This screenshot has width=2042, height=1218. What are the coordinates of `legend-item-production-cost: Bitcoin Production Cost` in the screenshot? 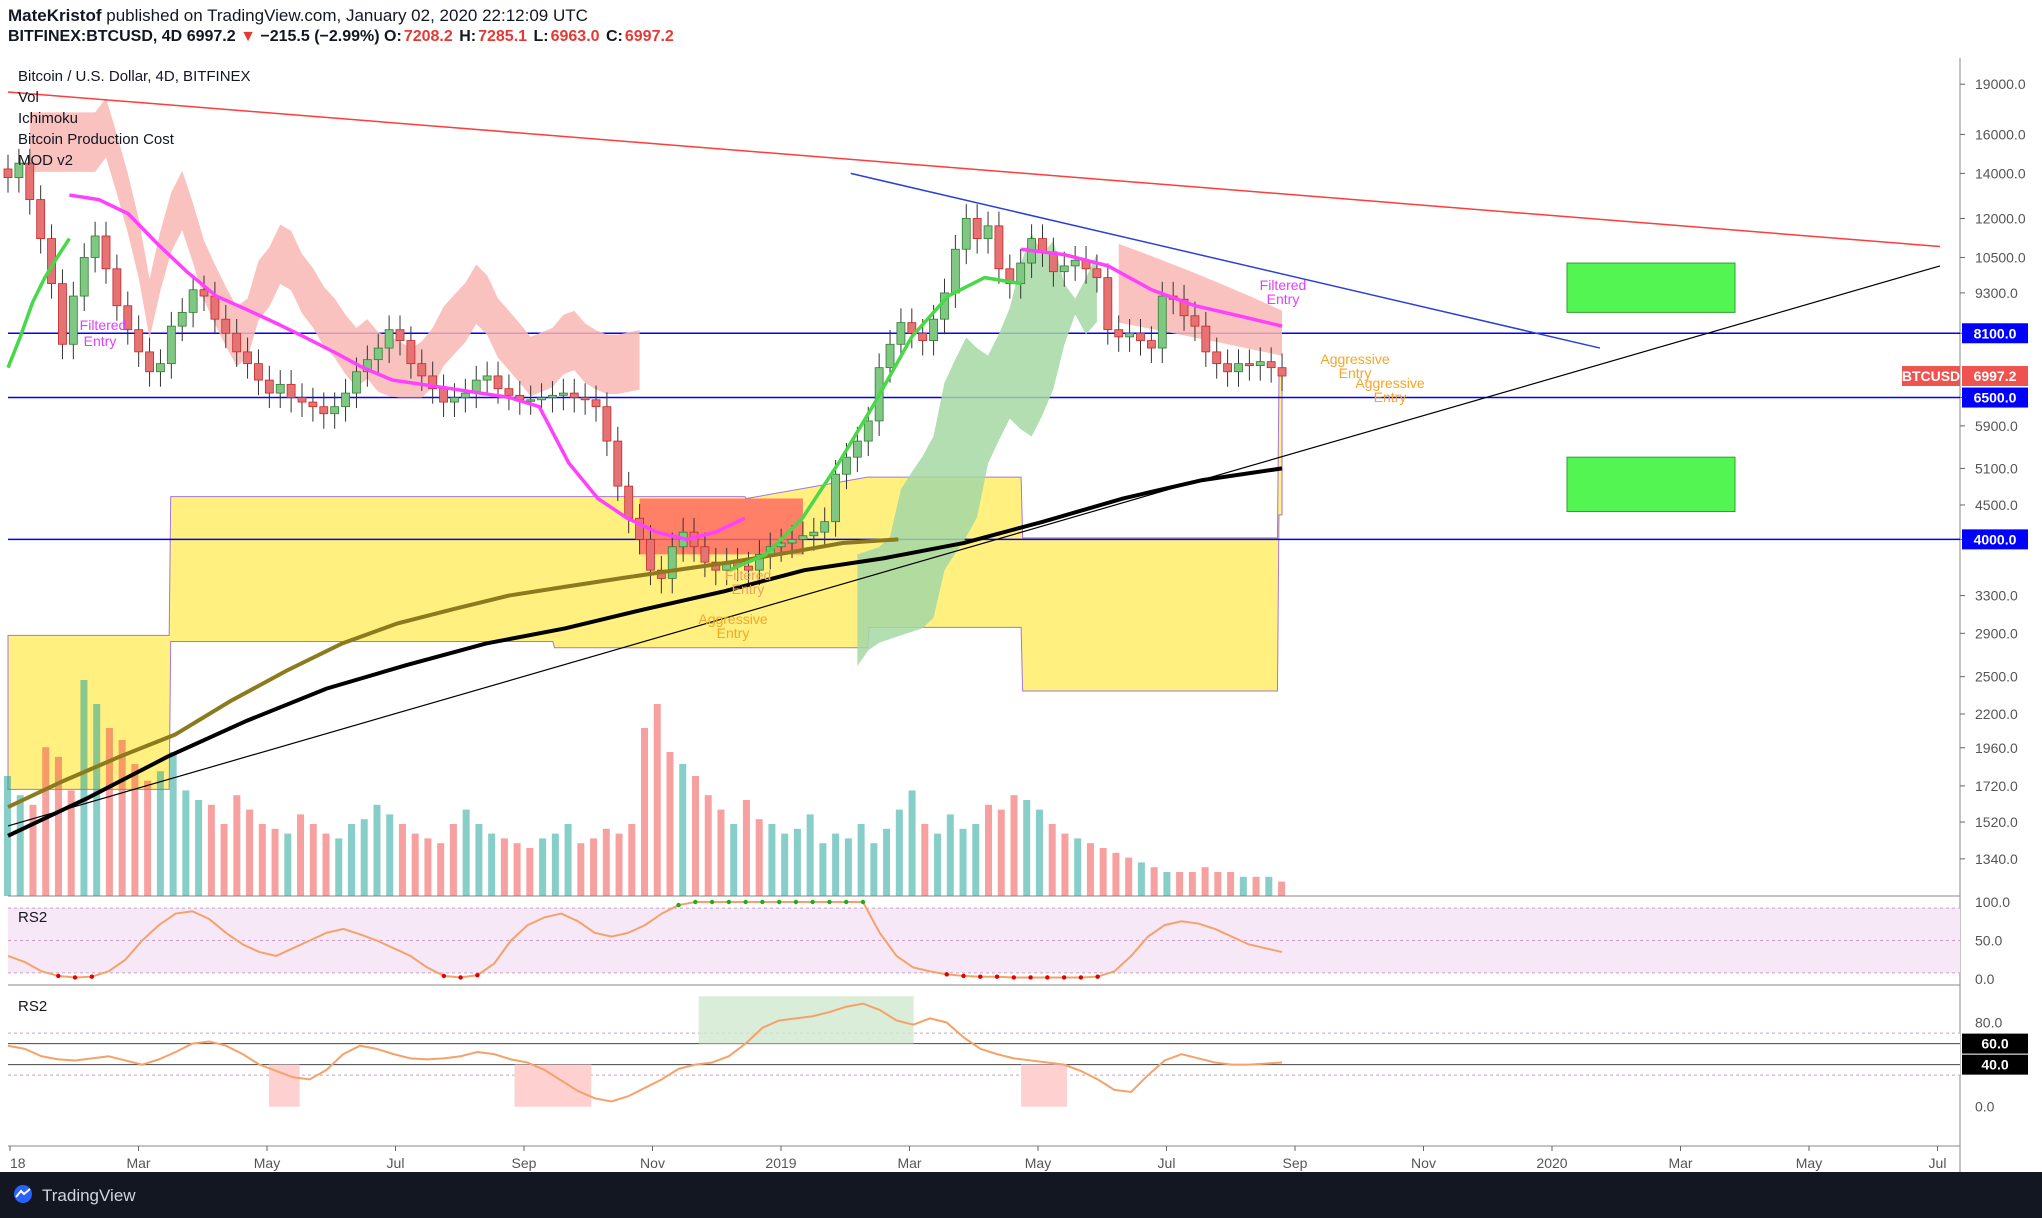 It's located at (96, 139).